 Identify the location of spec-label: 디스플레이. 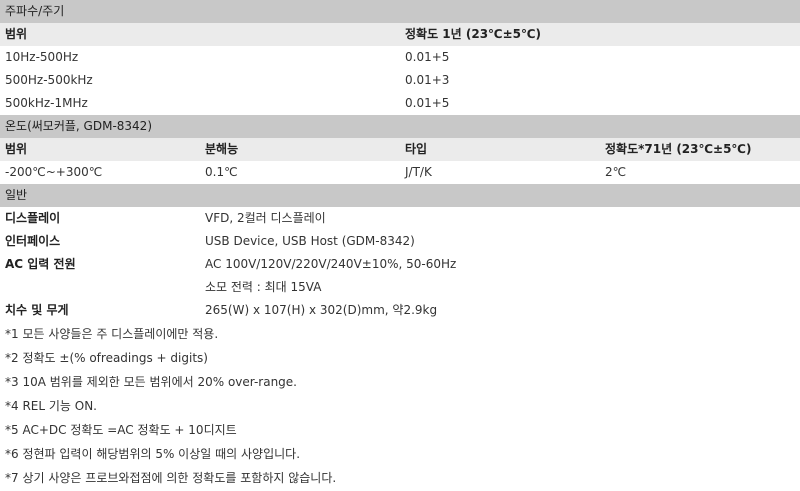
(100, 218).